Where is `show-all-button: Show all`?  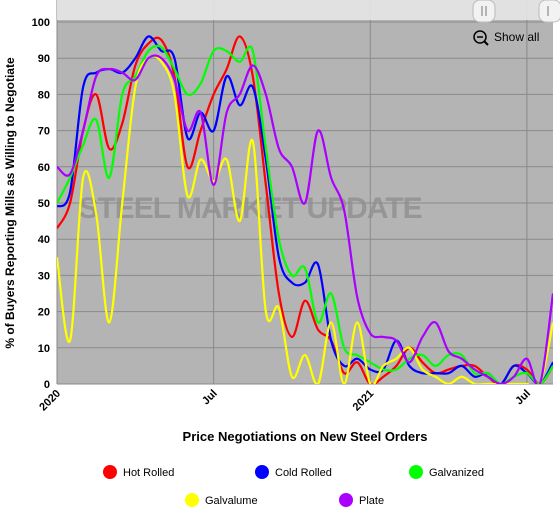
show-all-button: Show all is located at coordinates (506, 38).